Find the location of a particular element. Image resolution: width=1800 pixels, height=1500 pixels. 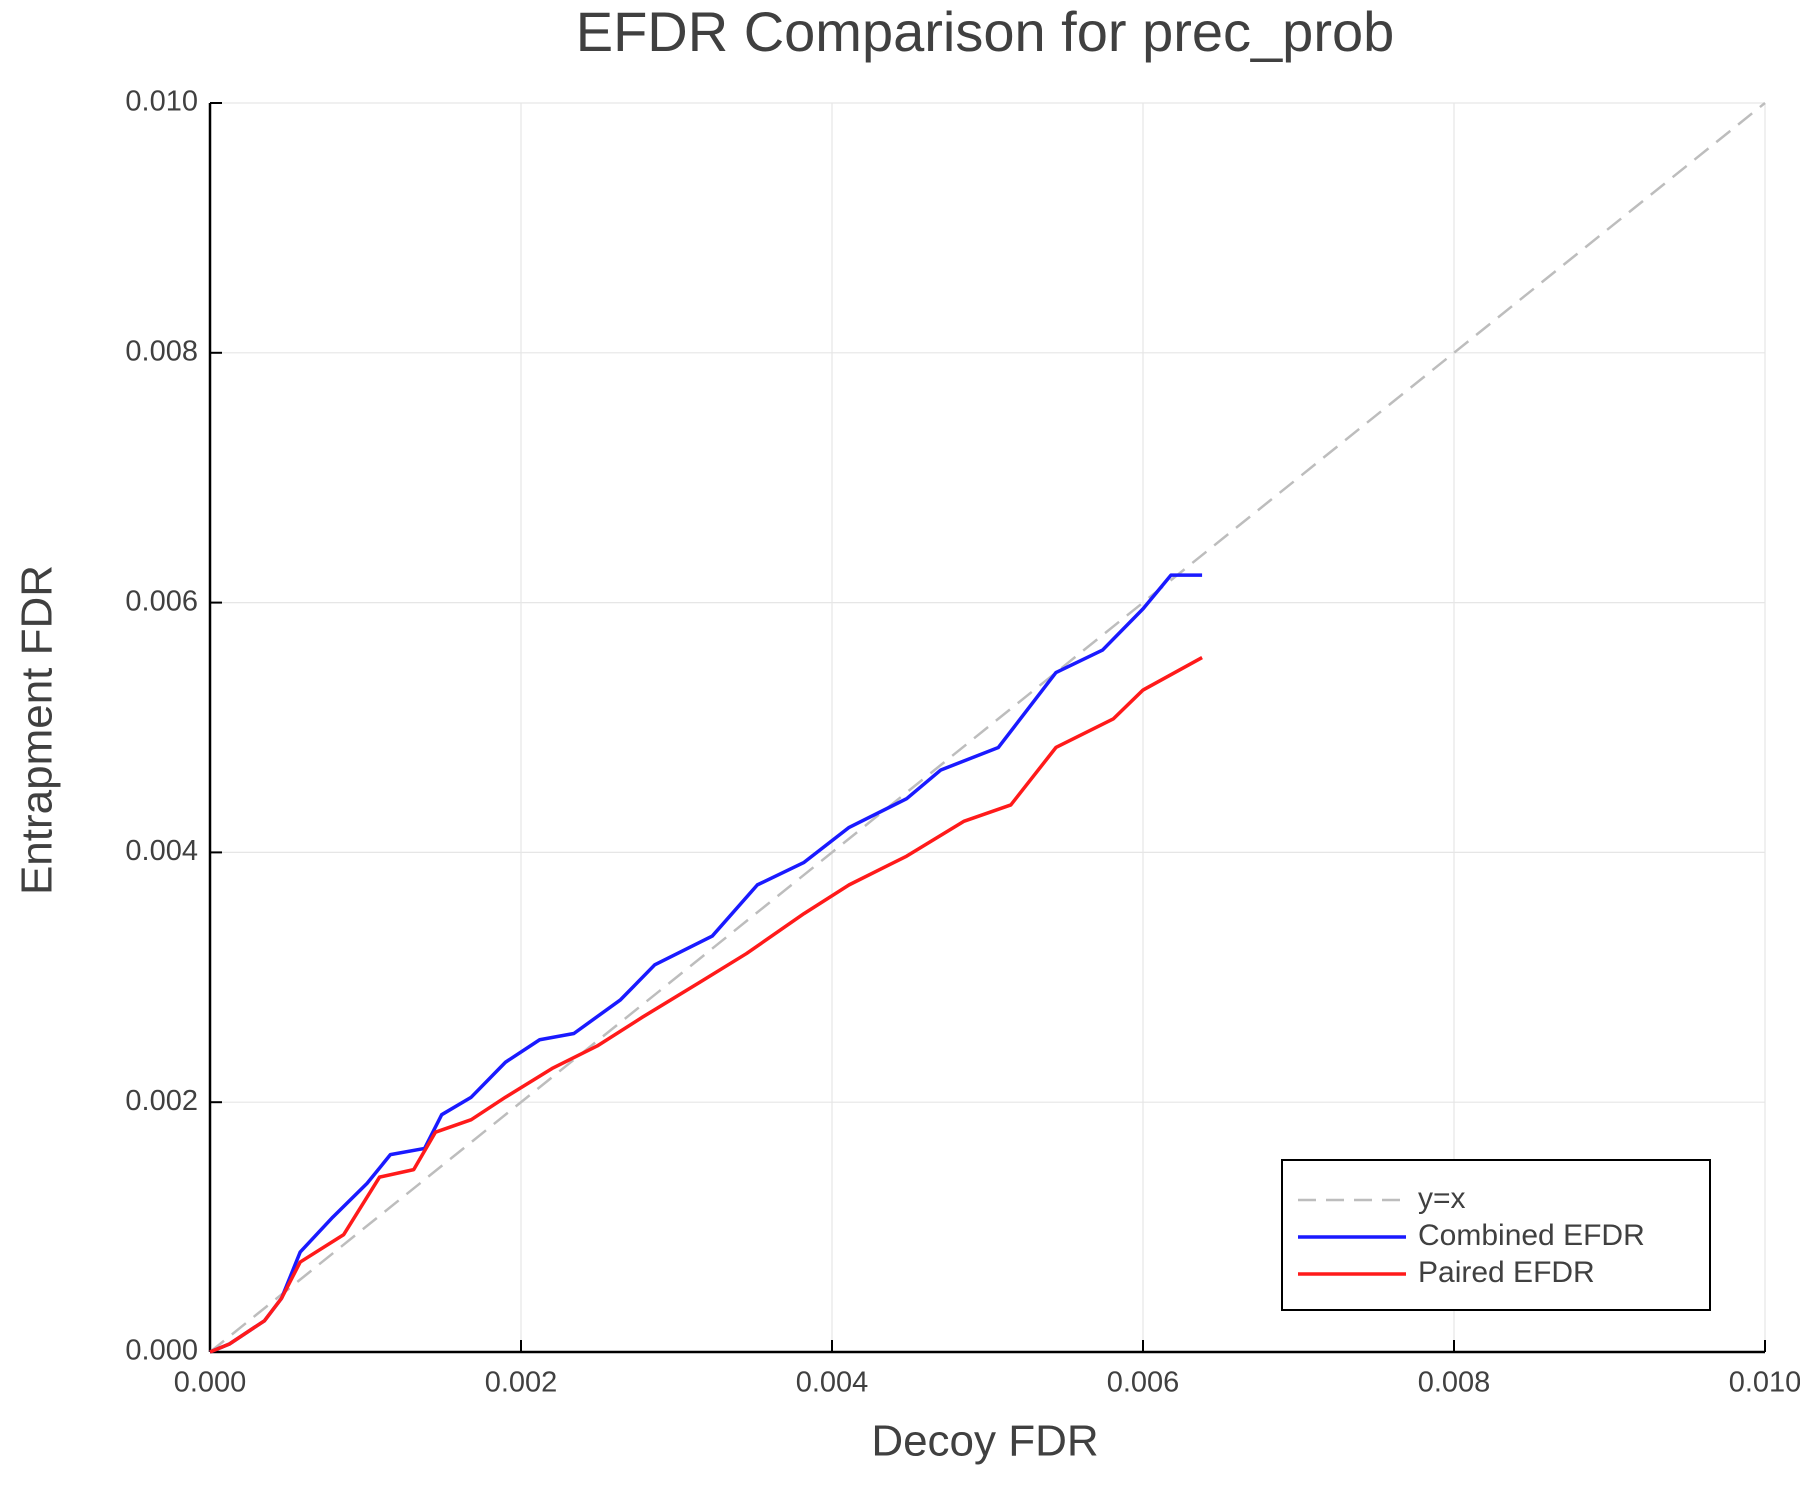

x-tick-label: 0.002 is located at coordinates (521, 1383).